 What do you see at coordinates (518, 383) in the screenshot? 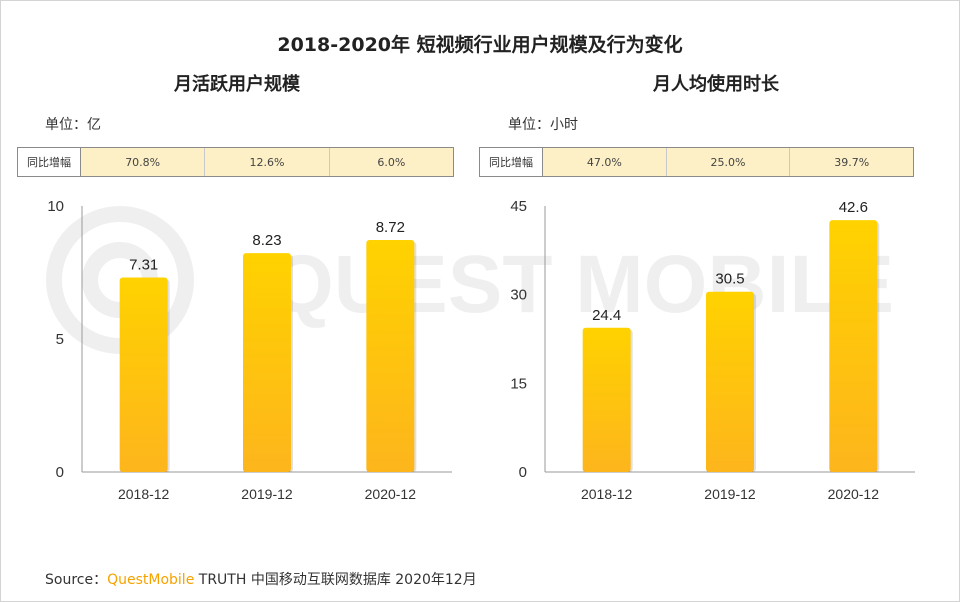
I see `y-tick-label: 15` at bounding box center [518, 383].